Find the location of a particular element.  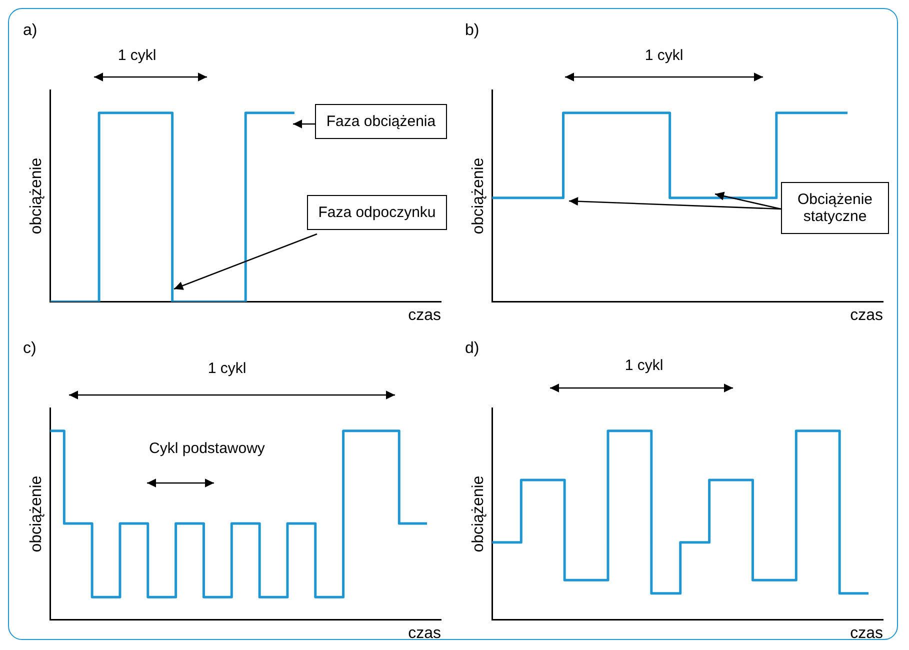

chart-title: d) is located at coordinates (472, 349).